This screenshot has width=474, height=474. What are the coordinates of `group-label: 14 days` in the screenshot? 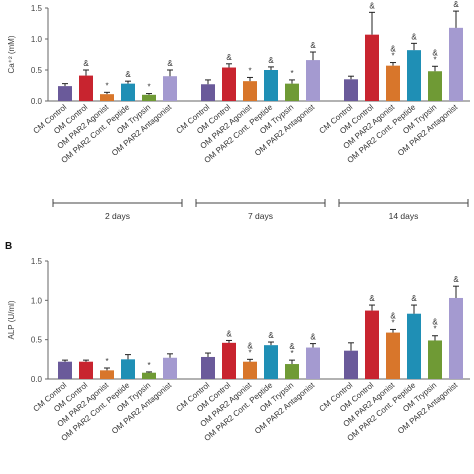 It's located at (404, 216).